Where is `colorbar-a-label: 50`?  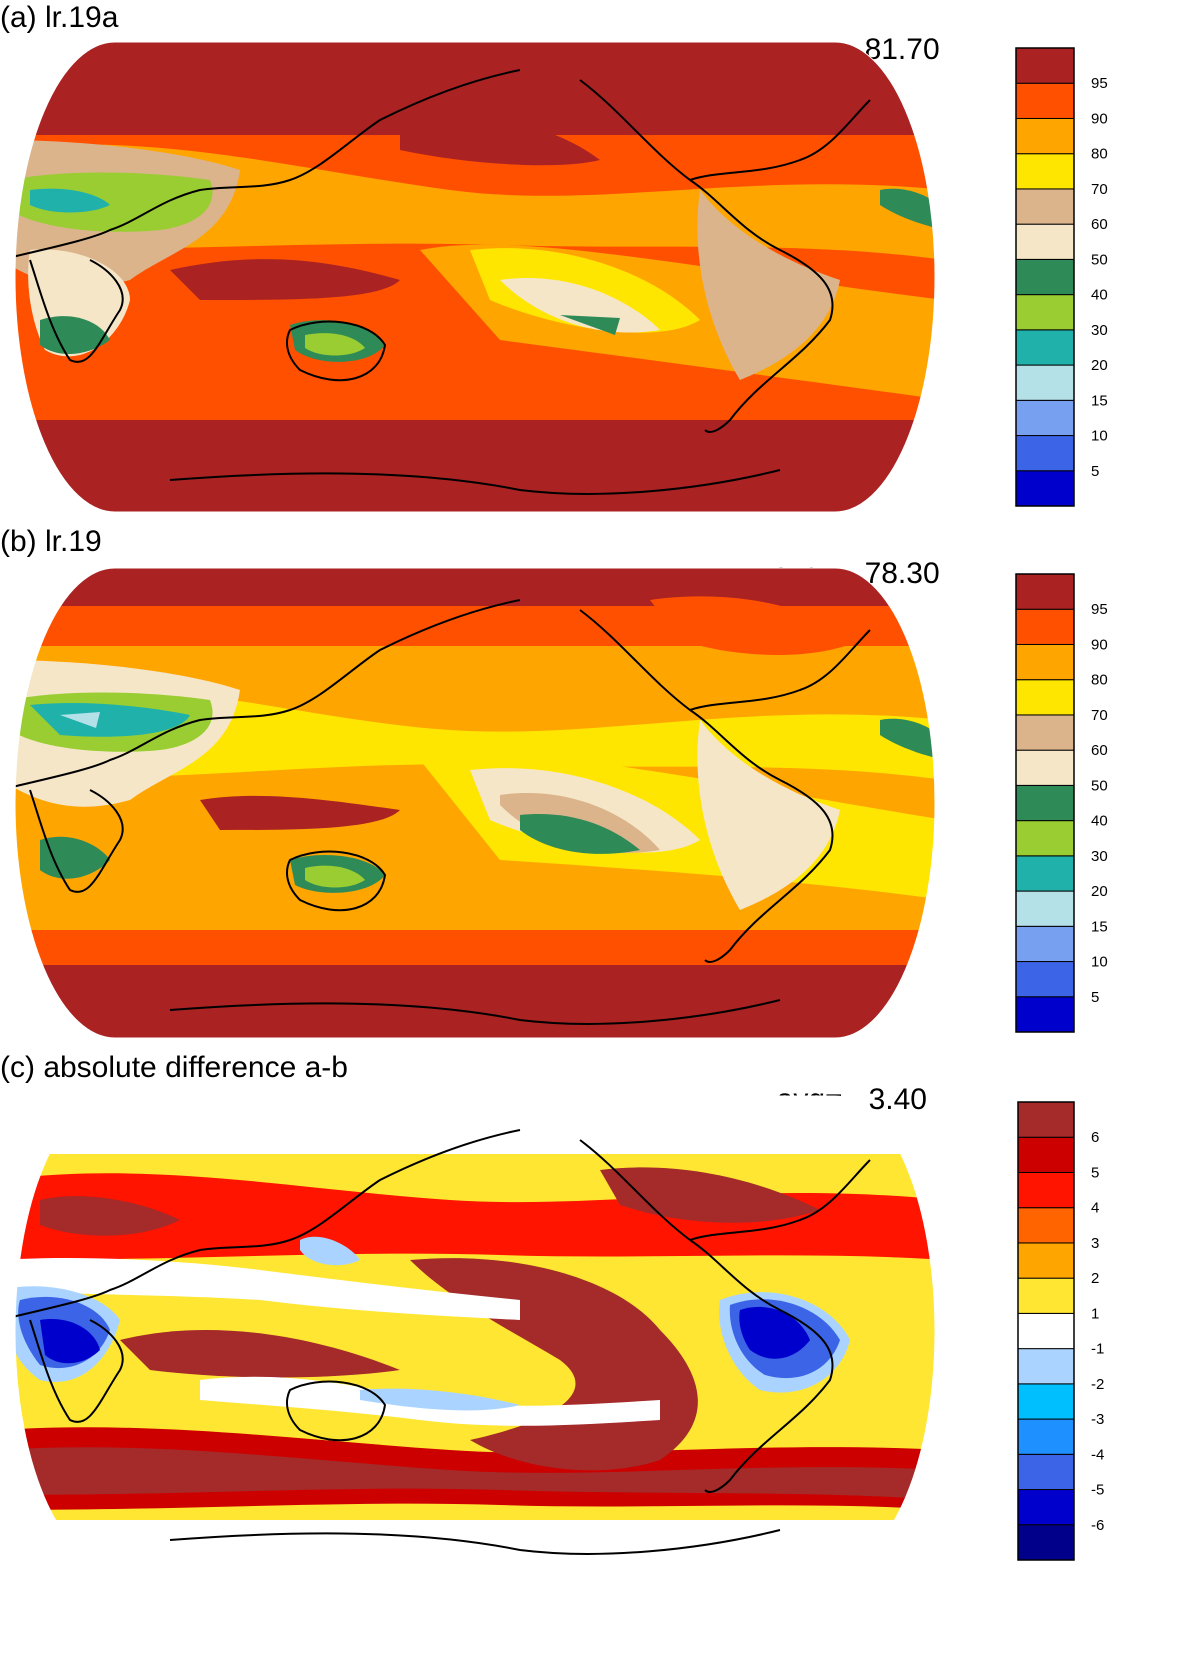 colorbar-a-label: 50 is located at coordinates (1099, 259).